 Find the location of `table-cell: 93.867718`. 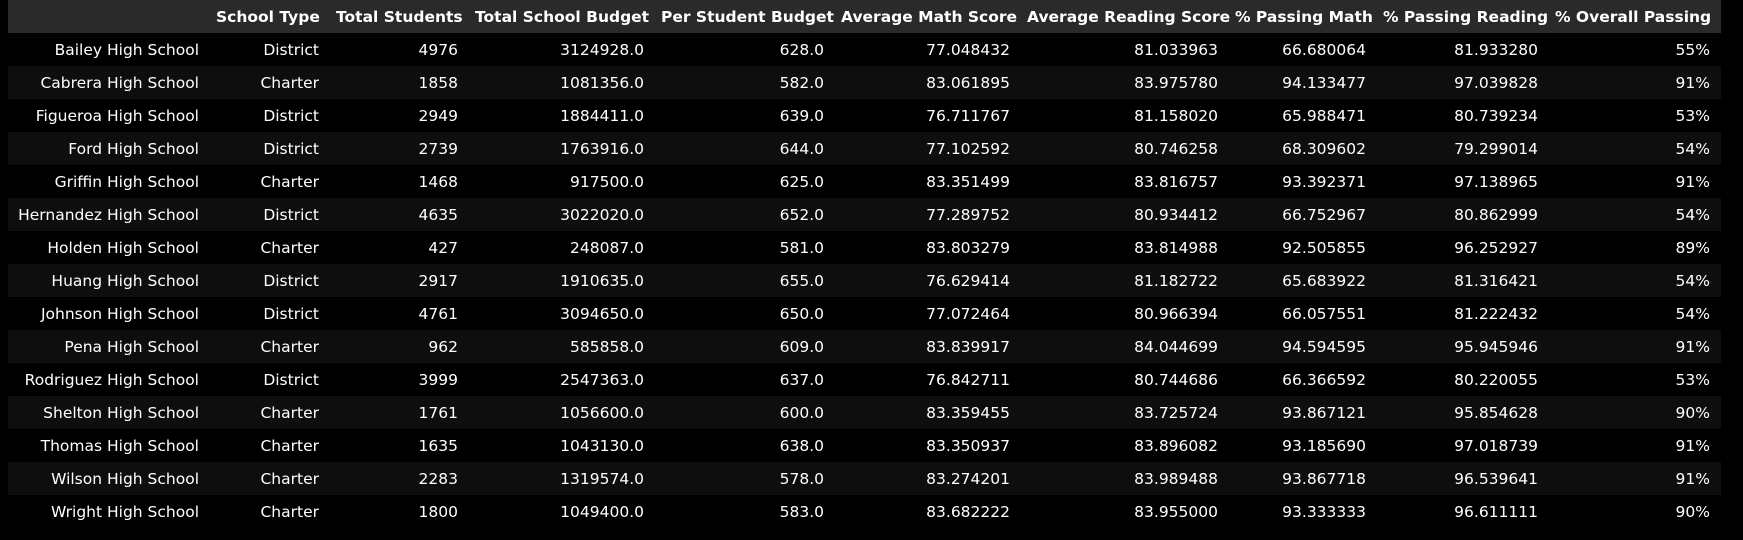

table-cell: 93.867718 is located at coordinates (1324, 478).